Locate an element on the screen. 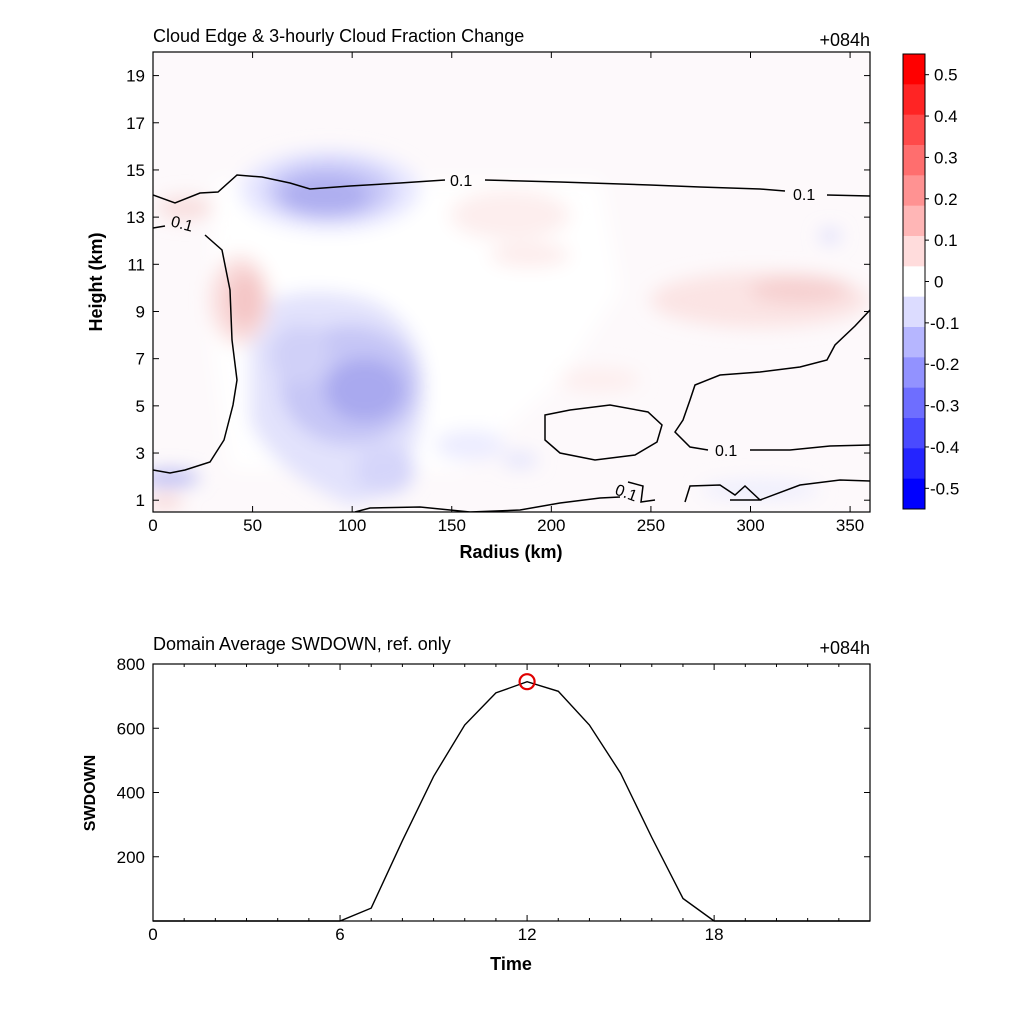 This screenshot has height=1024, width=1024. x-tick-label: 350 is located at coordinates (850, 525).